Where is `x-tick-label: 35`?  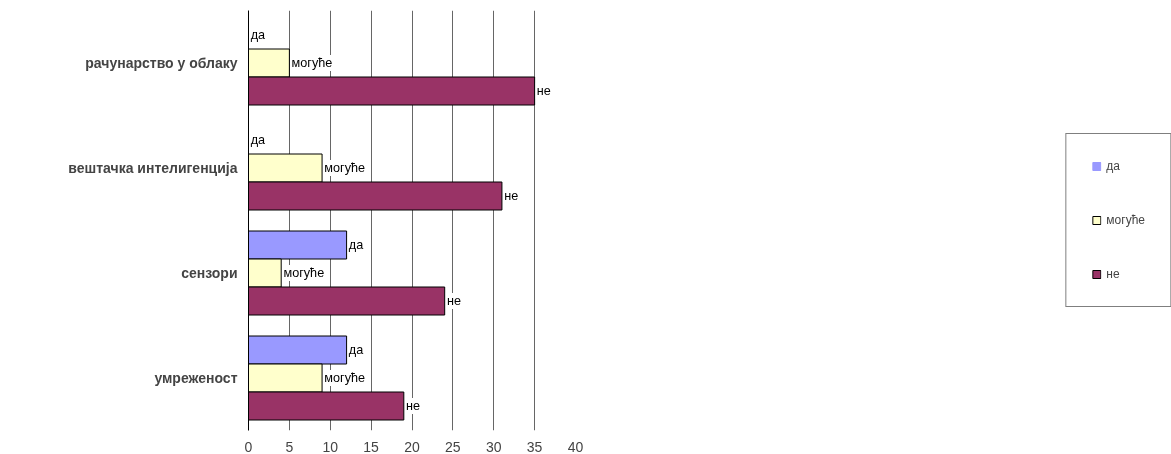 x-tick-label: 35 is located at coordinates (534, 446).